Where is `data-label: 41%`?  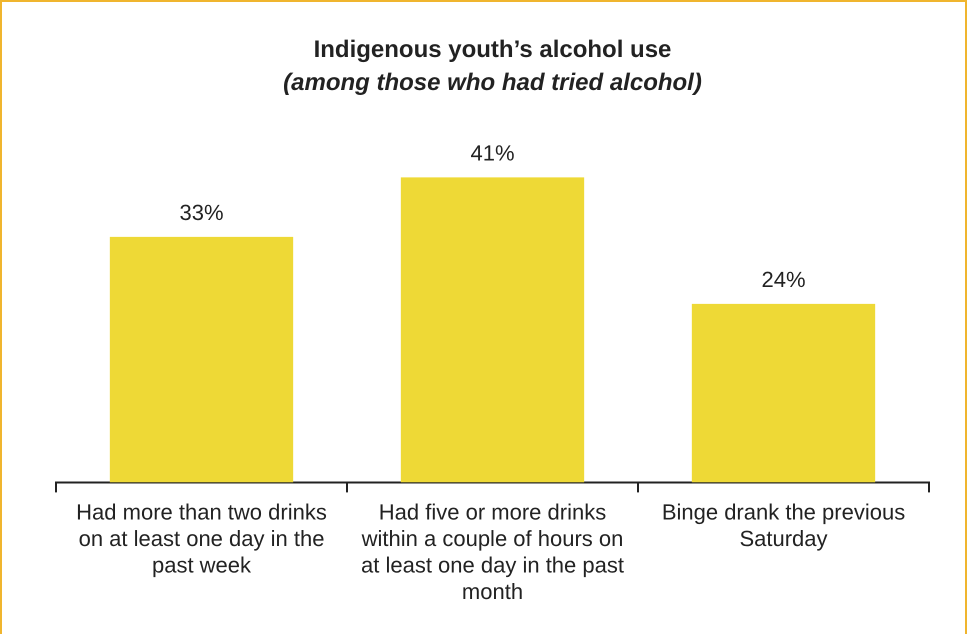 data-label: 41% is located at coordinates (492, 153).